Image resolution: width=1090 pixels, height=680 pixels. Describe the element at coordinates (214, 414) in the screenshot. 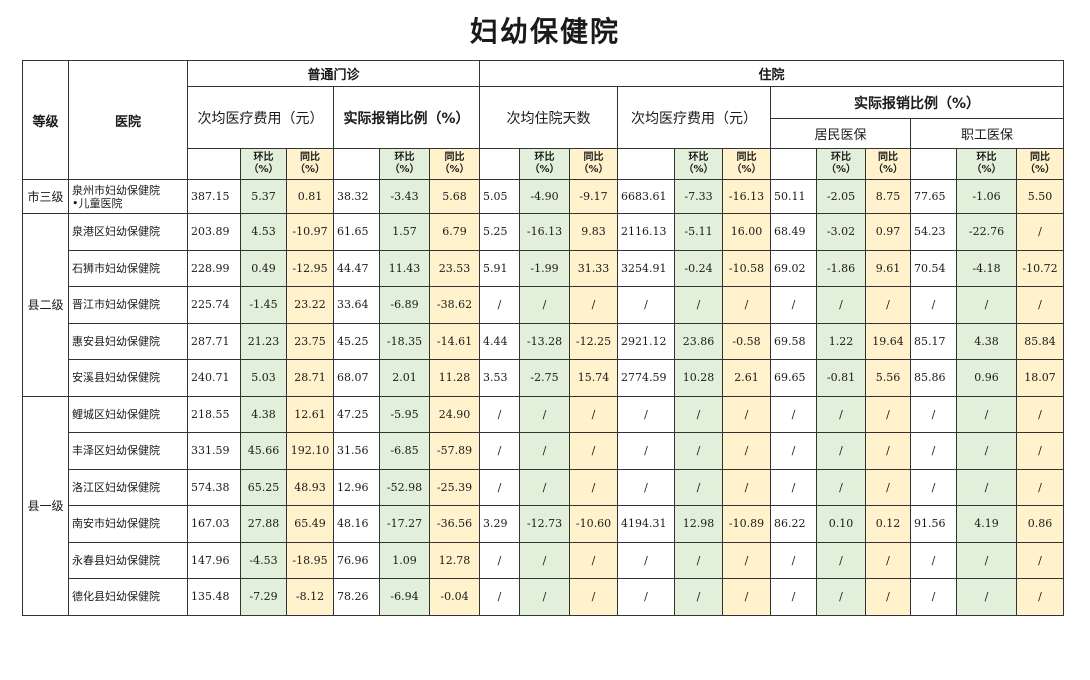

I see `value-cell: 218.55` at that location.